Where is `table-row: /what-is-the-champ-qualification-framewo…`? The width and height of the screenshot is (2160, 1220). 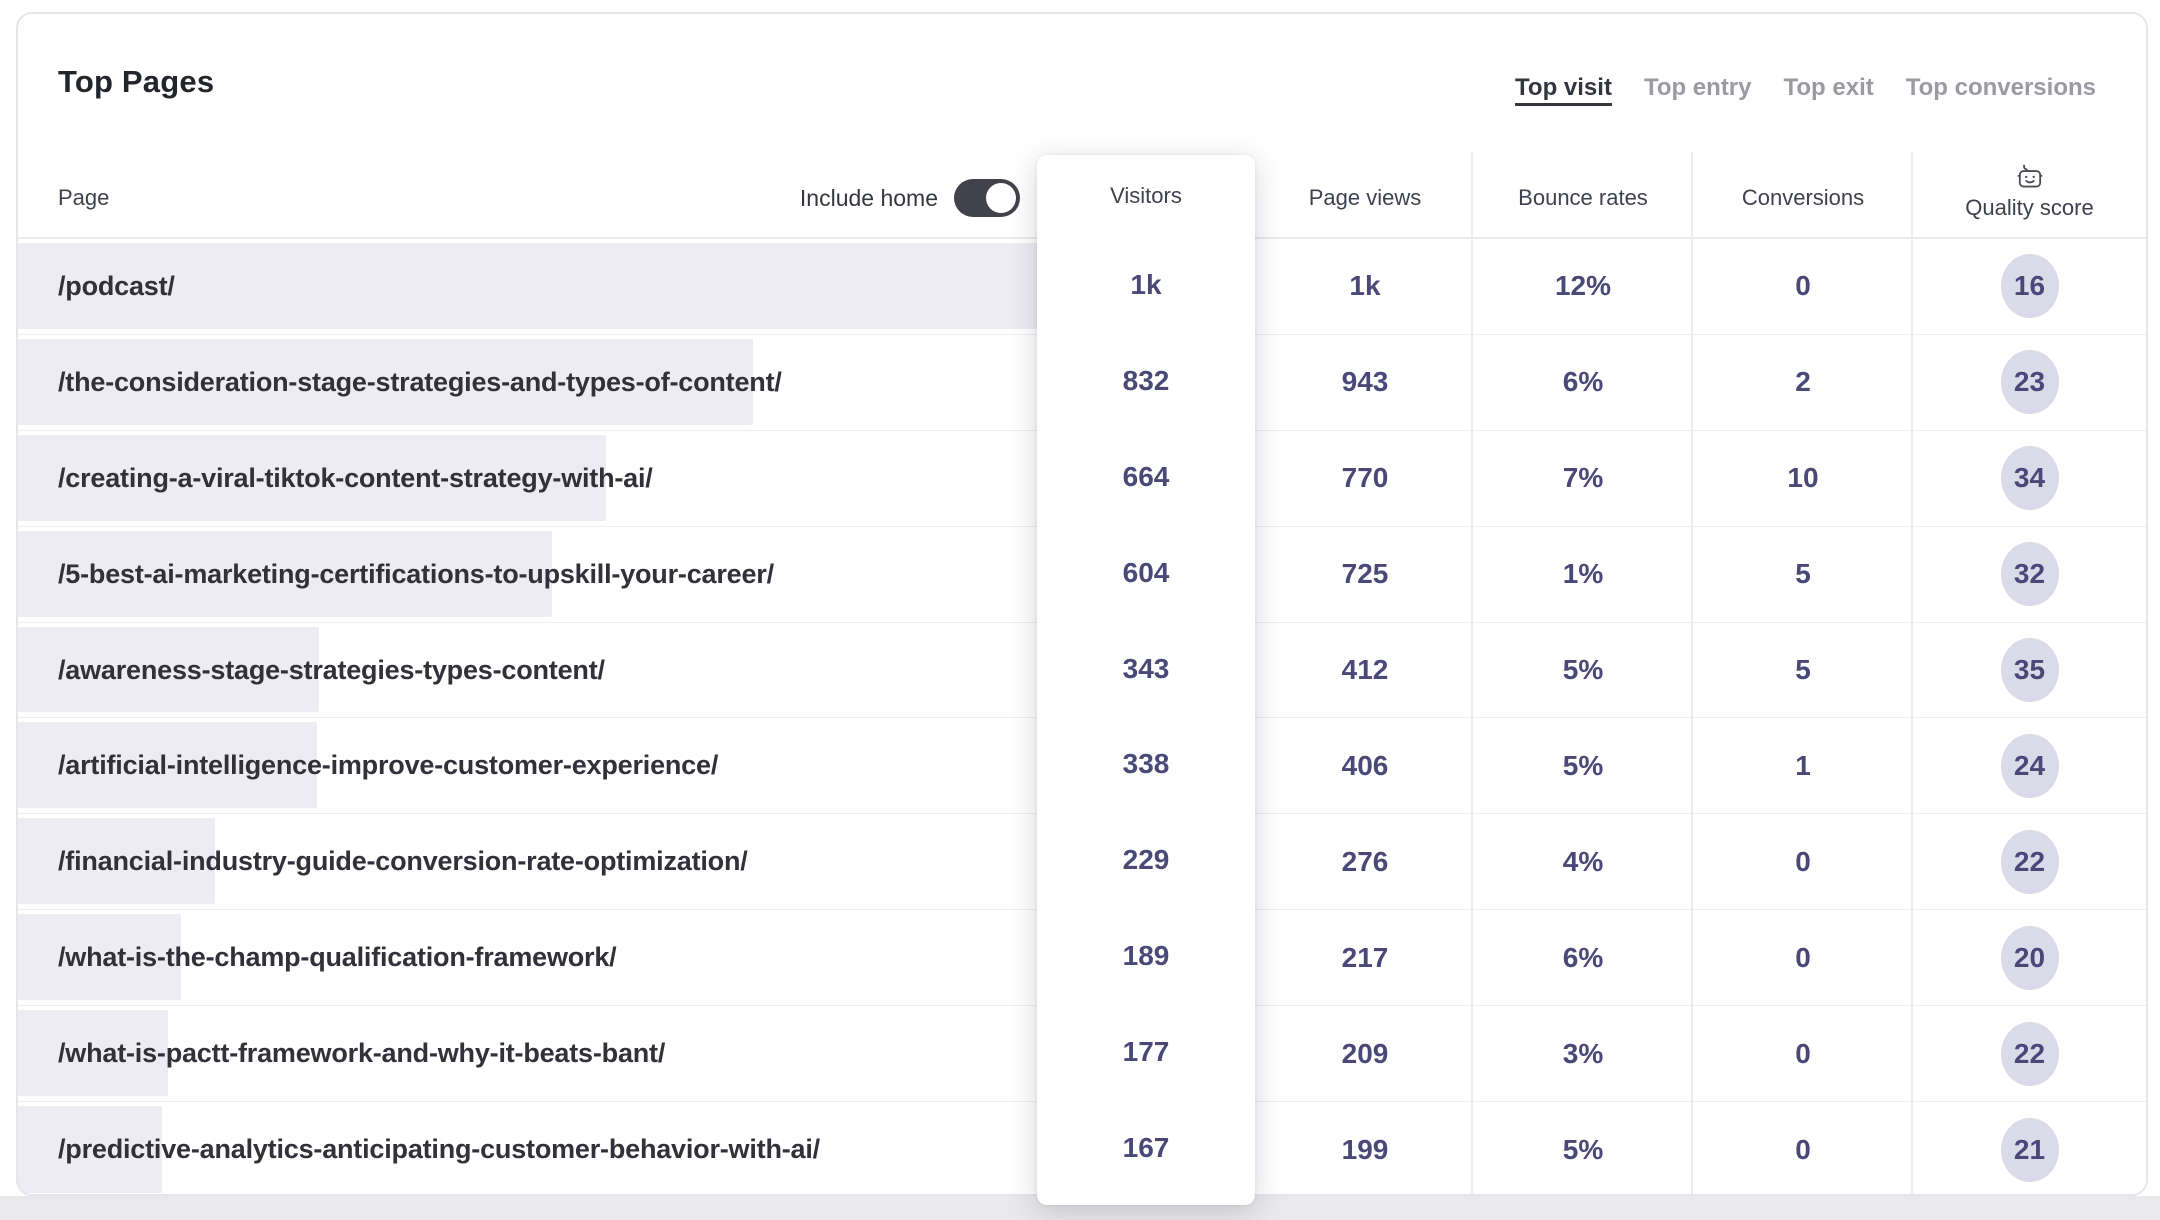 table-row: /what-is-the-champ-qualification-framewo… is located at coordinates (1082, 958).